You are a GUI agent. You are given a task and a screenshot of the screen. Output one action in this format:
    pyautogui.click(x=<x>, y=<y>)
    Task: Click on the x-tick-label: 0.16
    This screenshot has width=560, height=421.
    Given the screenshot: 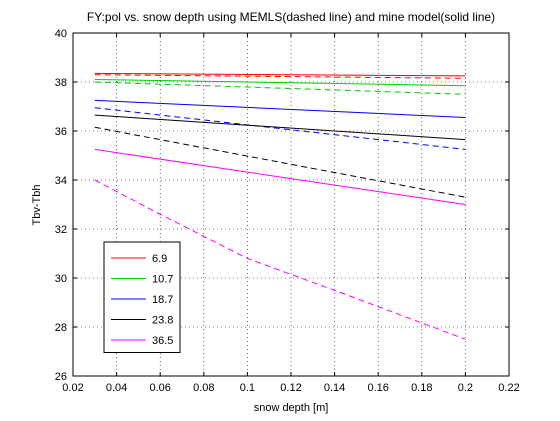 What is the action you would take?
    pyautogui.click(x=377, y=388)
    